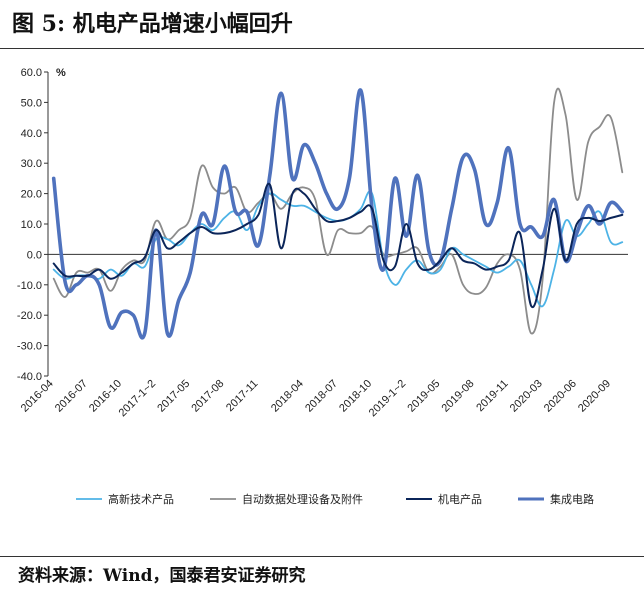  What do you see at coordinates (321, 396) in the screenshot?
I see `x-tick-label: 2018-07` at bounding box center [321, 396].